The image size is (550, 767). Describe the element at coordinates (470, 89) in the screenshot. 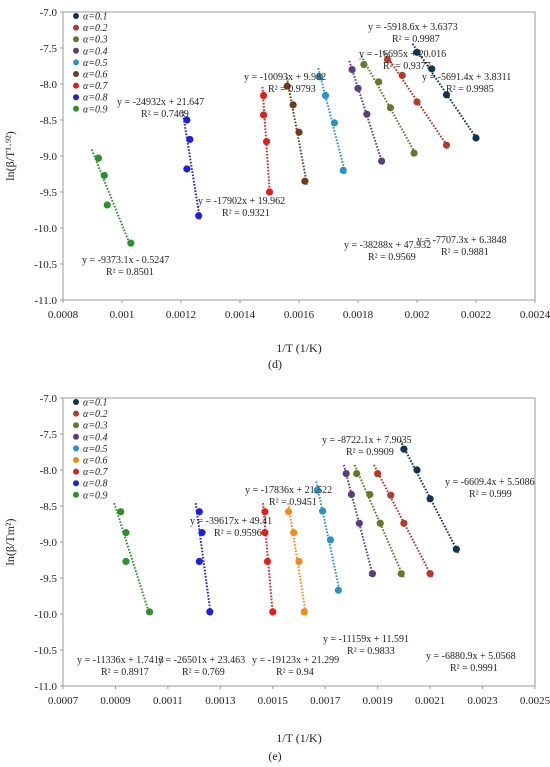

I see `r2-label: R² = 0.9985` at that location.